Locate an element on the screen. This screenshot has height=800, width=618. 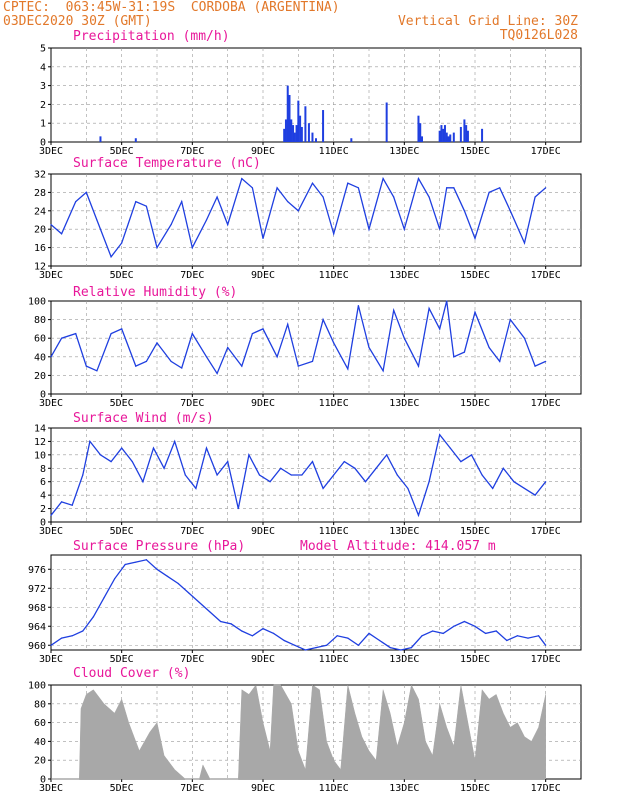
panel-title: Surface Pressure (hPa) is located at coordinates (159, 546).